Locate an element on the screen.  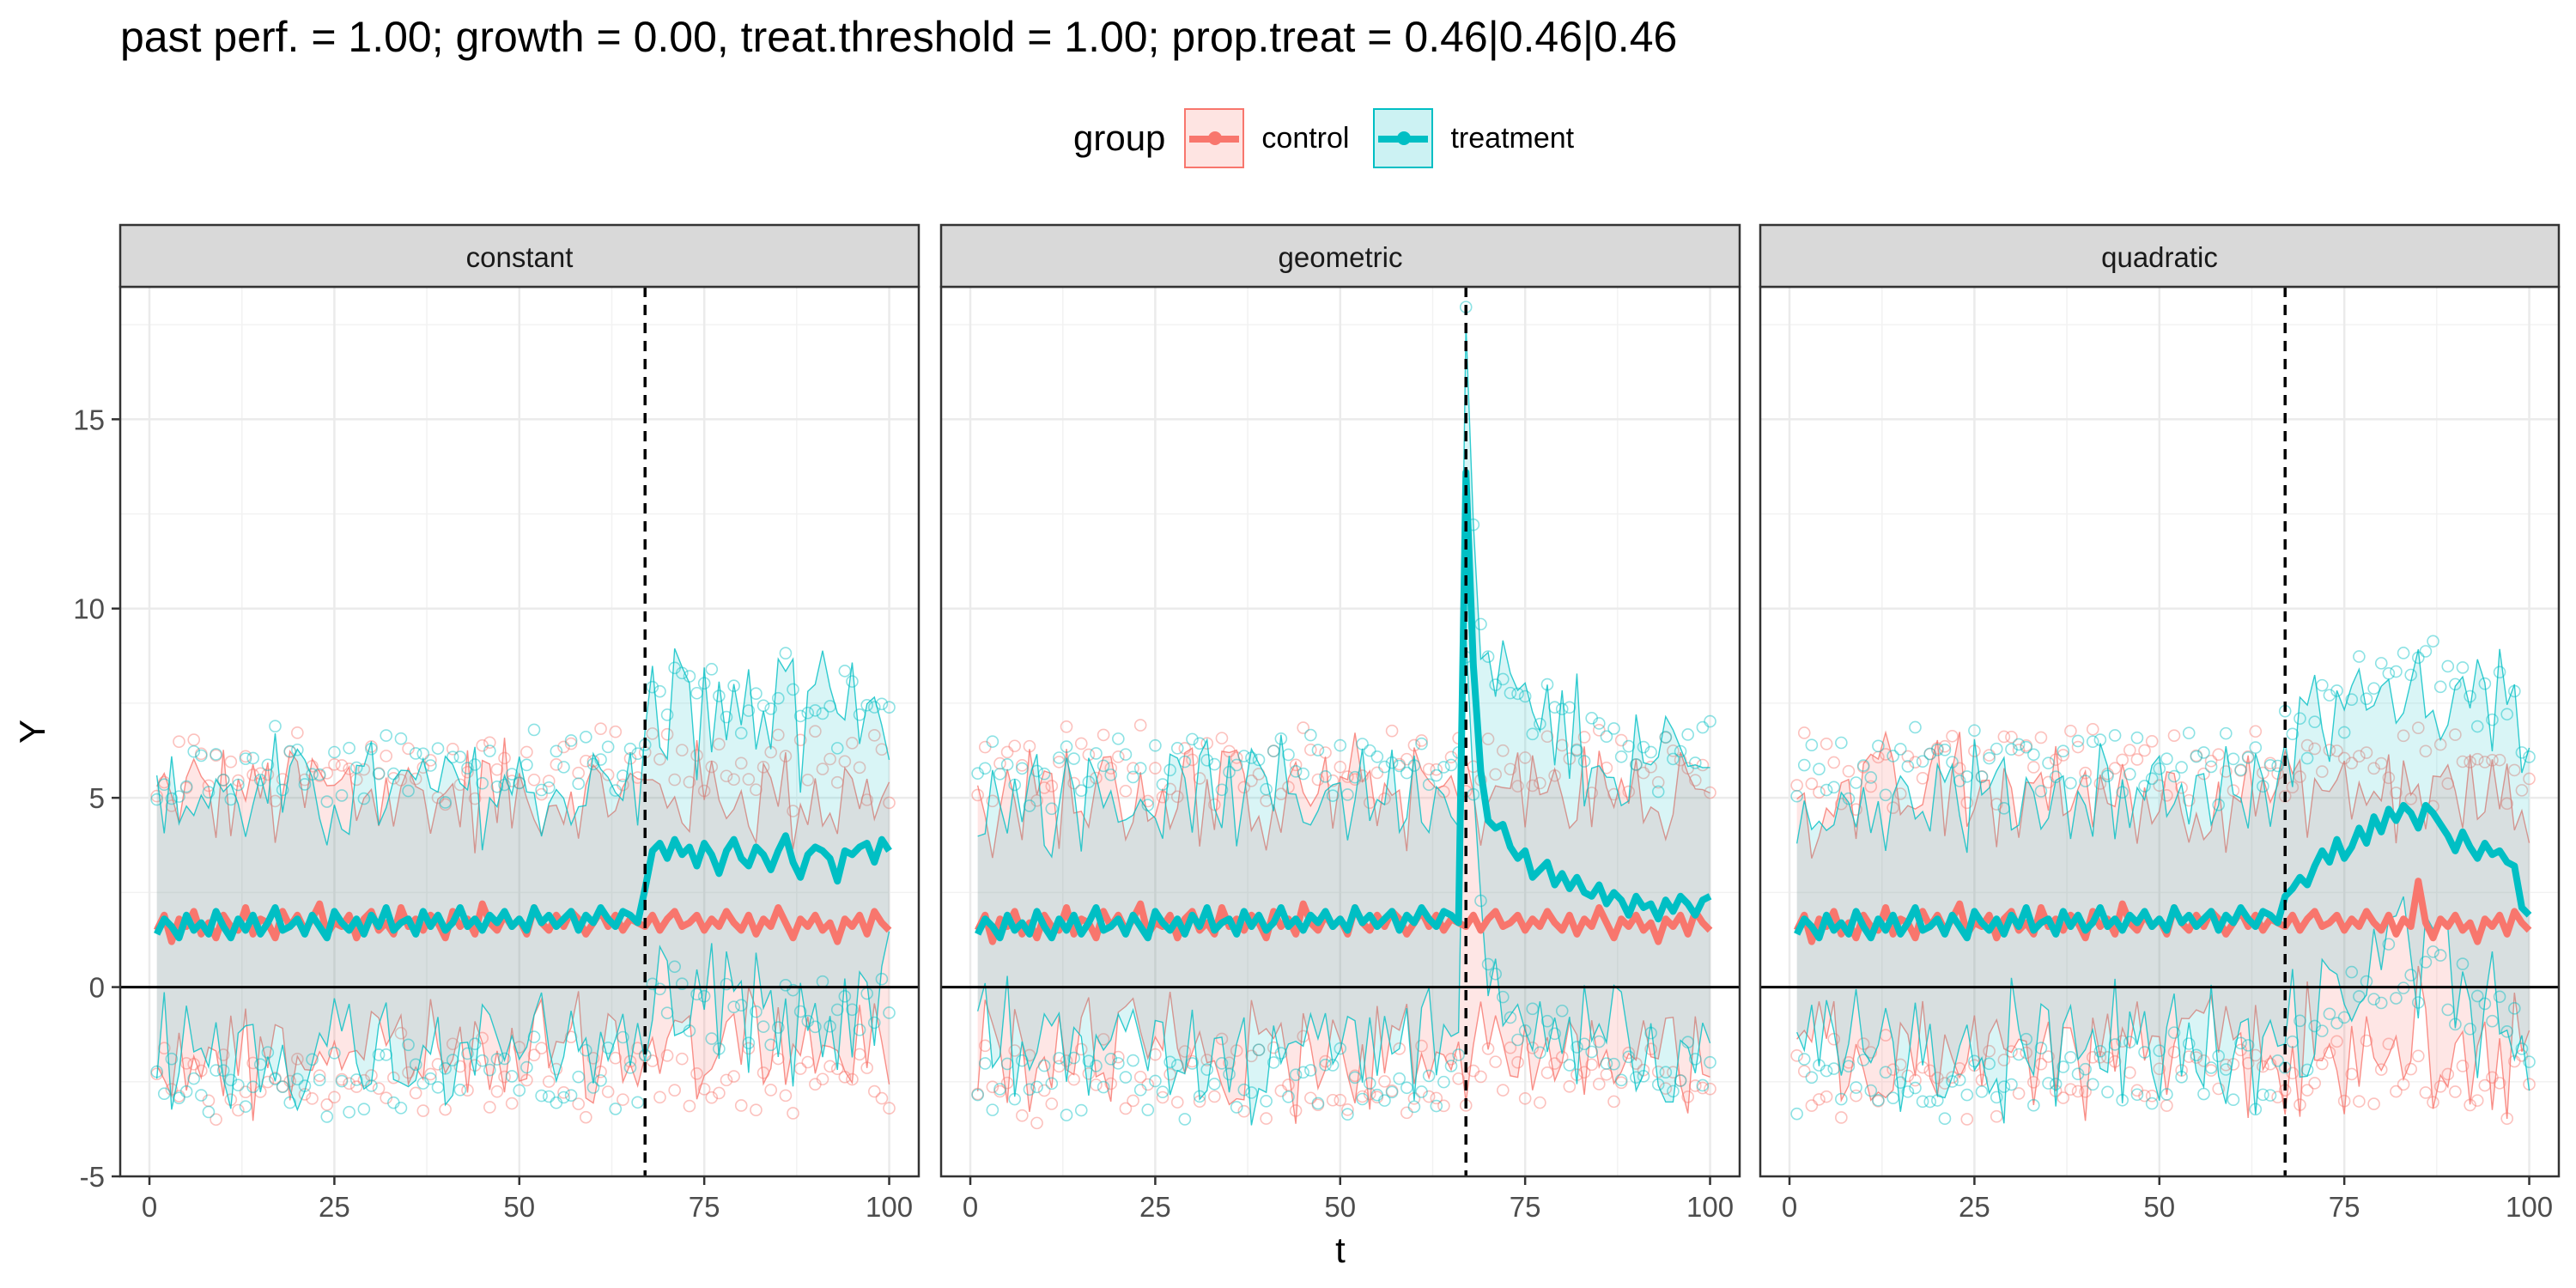
x-tick-label: 25 is located at coordinates (334, 1207).